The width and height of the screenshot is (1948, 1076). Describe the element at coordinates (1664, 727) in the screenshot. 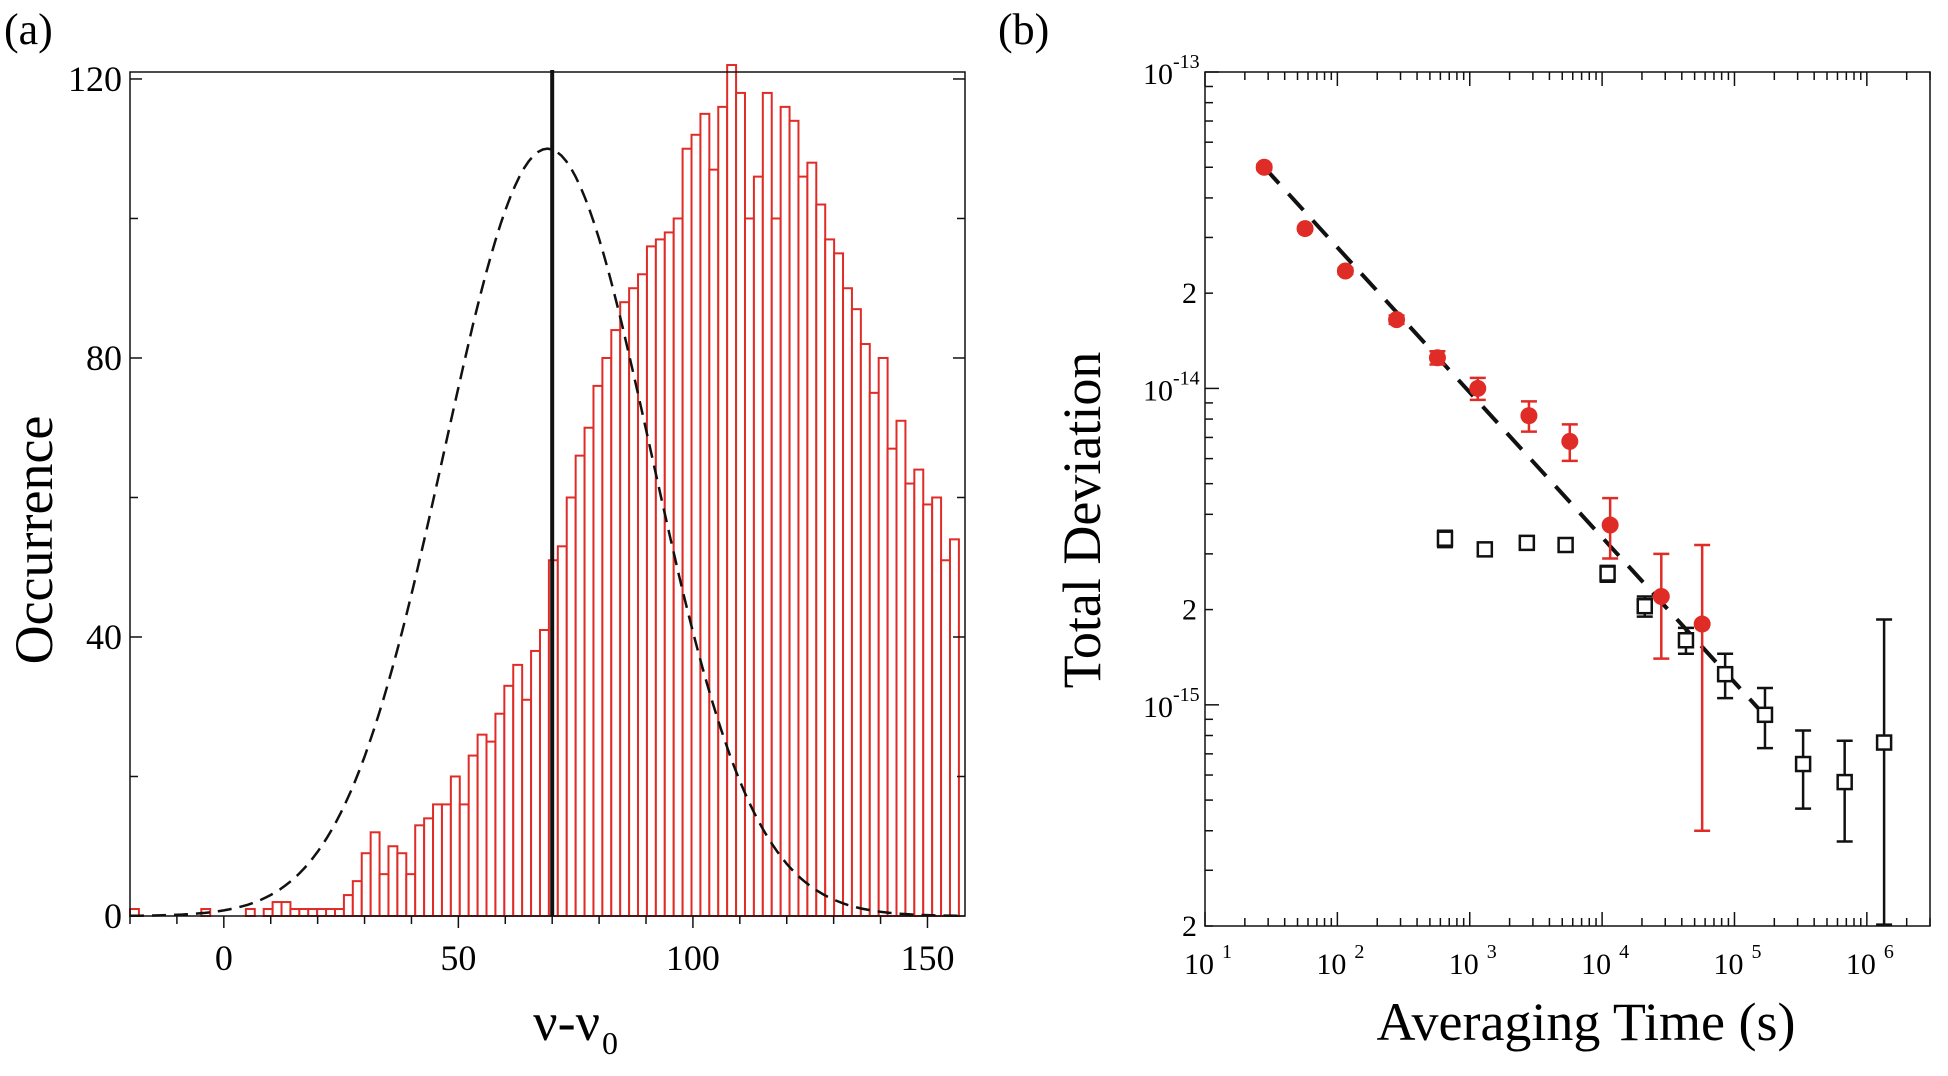

I see `black-square-series` at that location.